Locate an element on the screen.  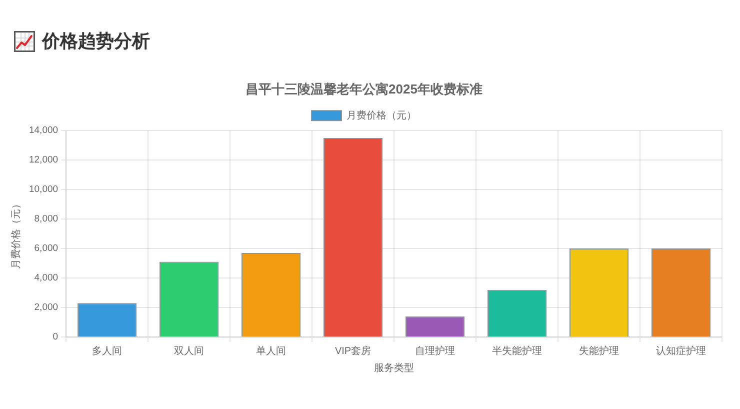
x-tick-label: 双人间 is located at coordinates (189, 350).